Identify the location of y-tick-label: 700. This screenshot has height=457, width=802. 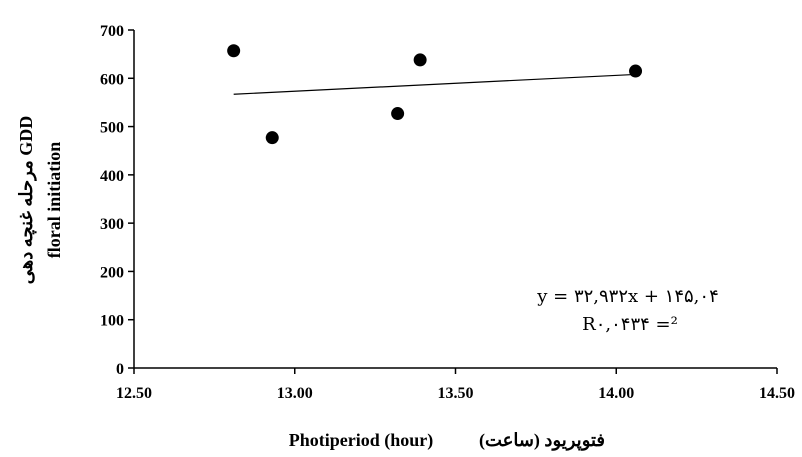
(112, 31).